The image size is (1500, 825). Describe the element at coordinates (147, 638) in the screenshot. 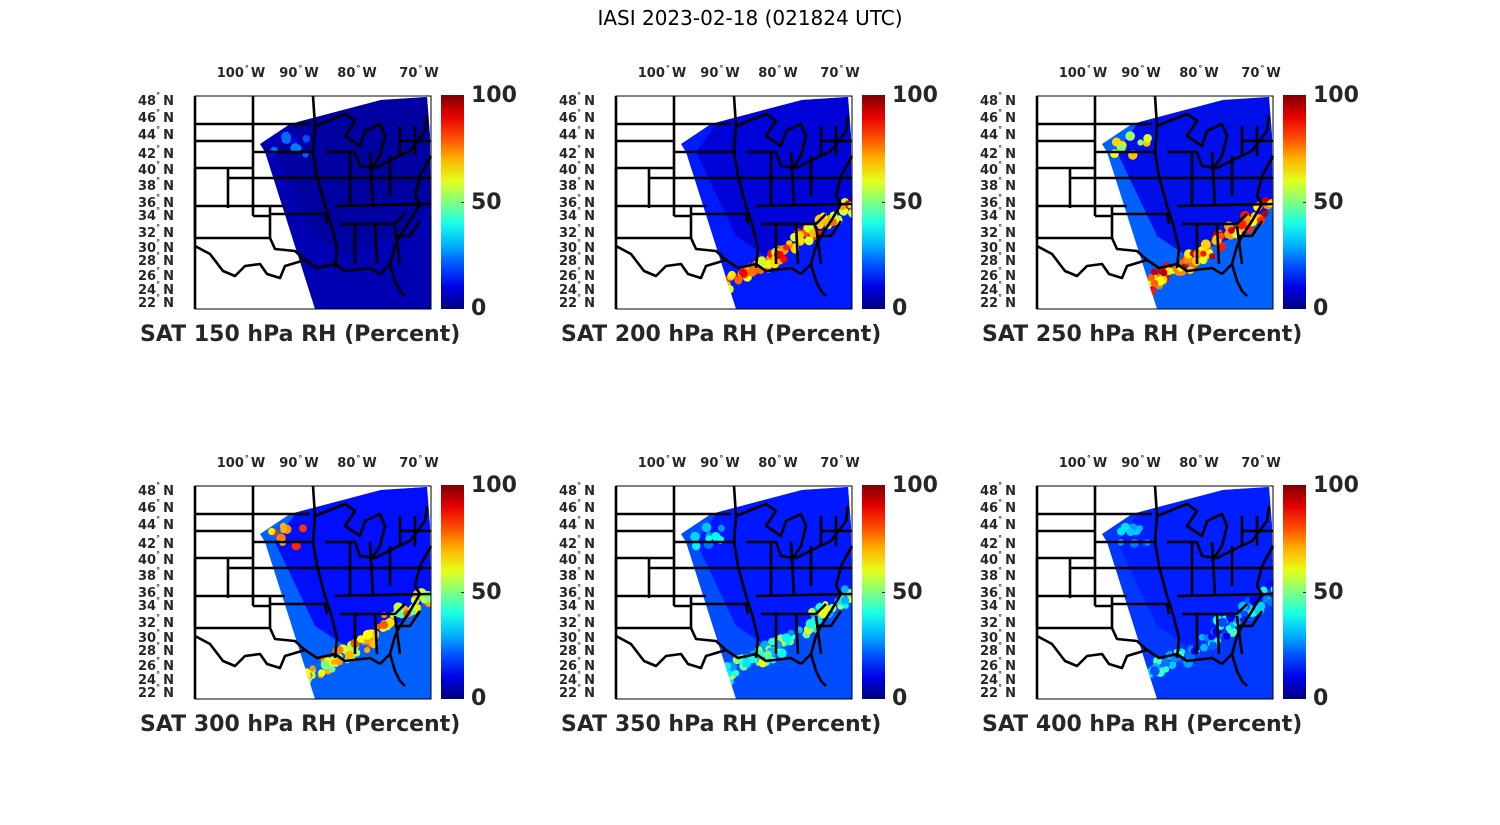

I see `y-tick-value: 30` at that location.